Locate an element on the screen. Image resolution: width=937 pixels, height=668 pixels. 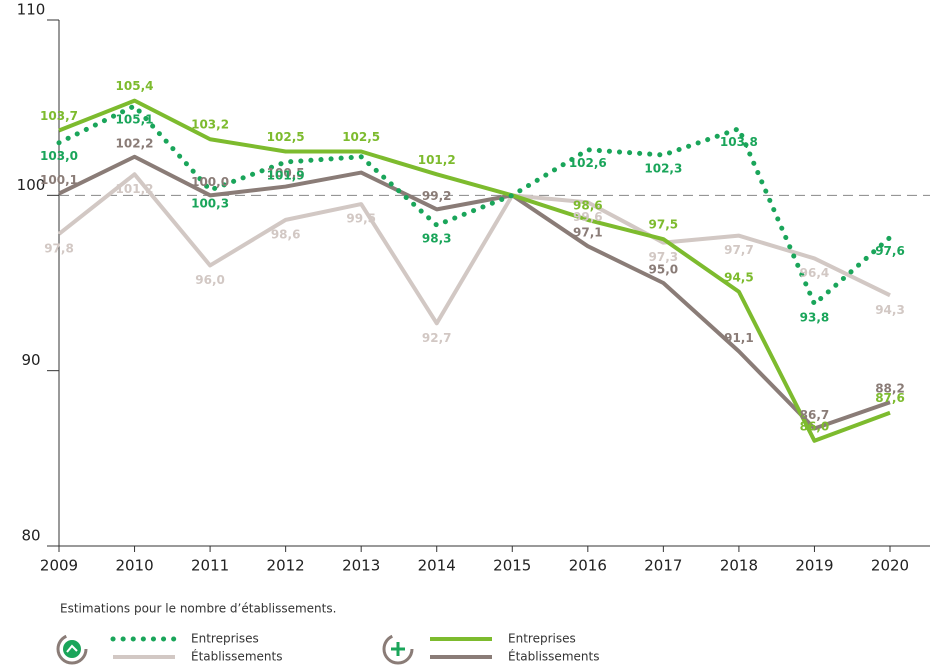
data-label: 96,0 is located at coordinates (210, 280).